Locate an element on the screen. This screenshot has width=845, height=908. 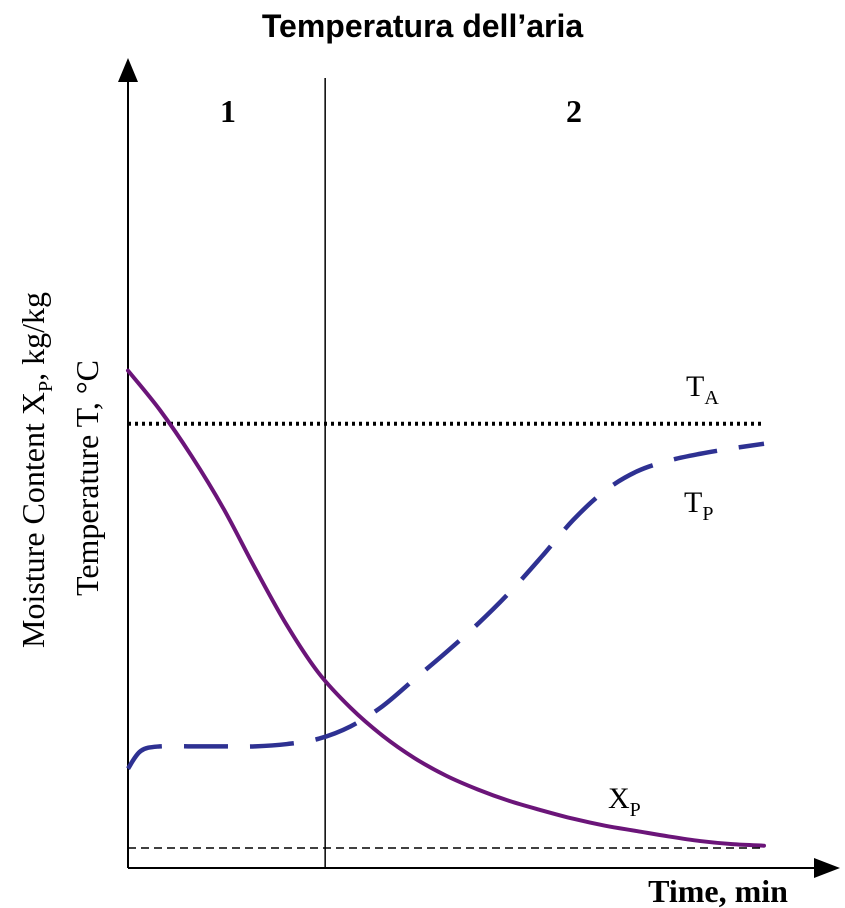
series-label-ta: TA is located at coordinates (702, 389).